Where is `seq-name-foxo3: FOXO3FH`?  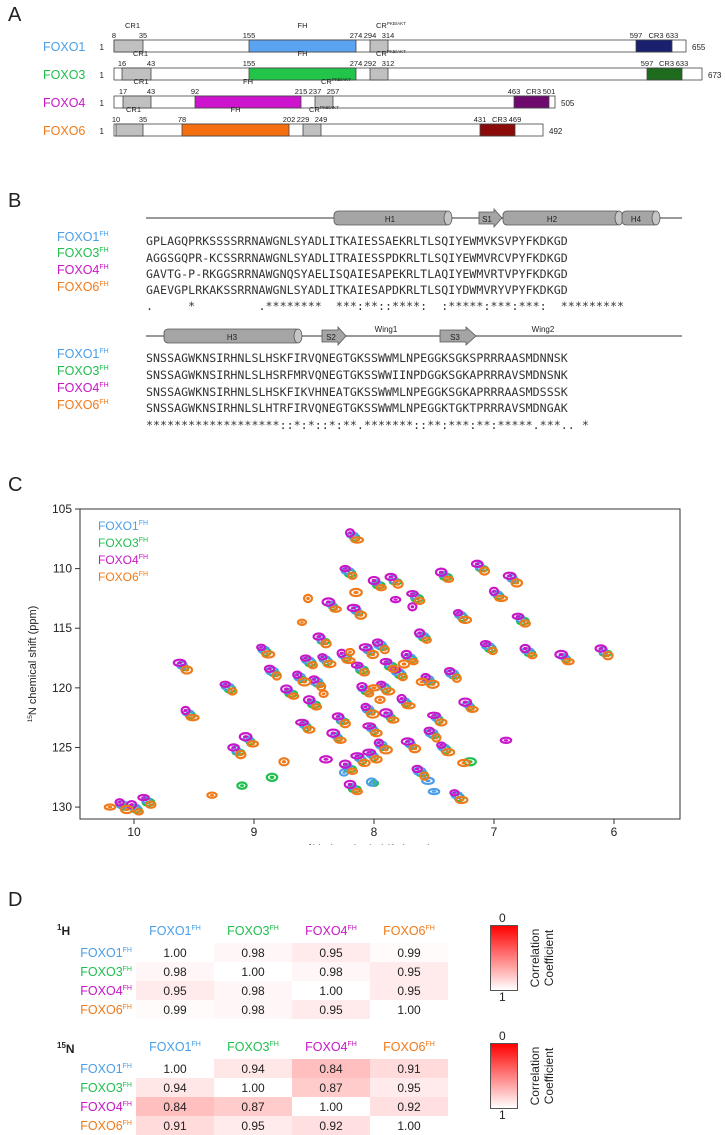
seq-name-foxo3: FOXO3FH is located at coordinates (83, 253).